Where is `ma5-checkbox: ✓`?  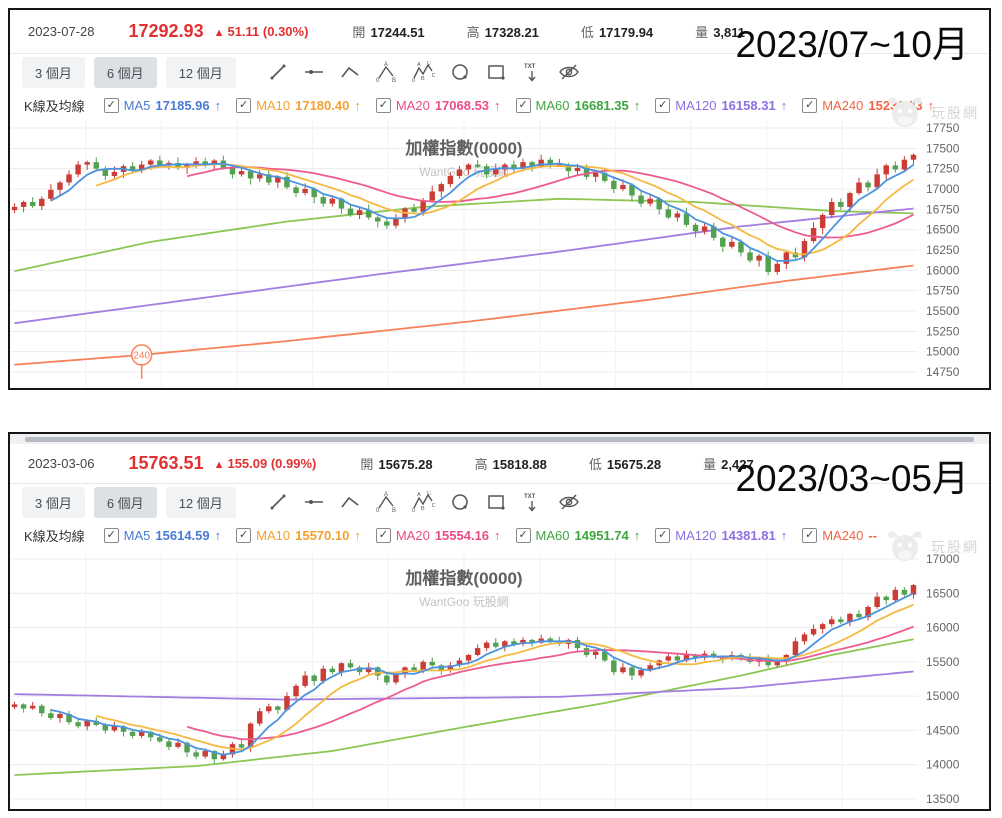 ma5-checkbox: ✓ is located at coordinates (111, 535).